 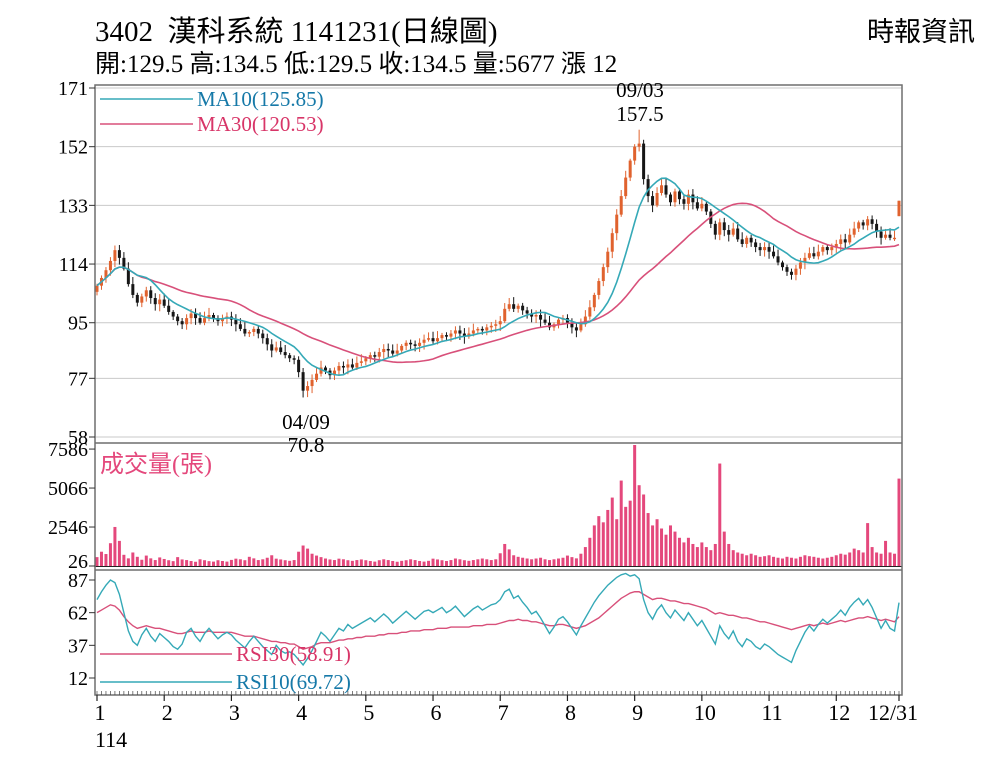 I want to click on month-xtick-label: 7, so click(x=503, y=712).